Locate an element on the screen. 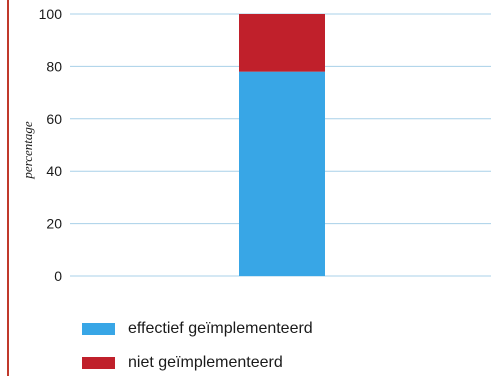 The image size is (491, 386). left-accent-rule is located at coordinates (8, 188).